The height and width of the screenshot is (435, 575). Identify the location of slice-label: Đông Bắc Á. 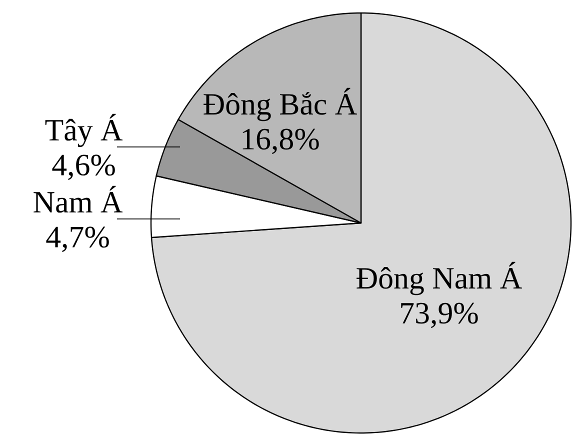
(280, 105).